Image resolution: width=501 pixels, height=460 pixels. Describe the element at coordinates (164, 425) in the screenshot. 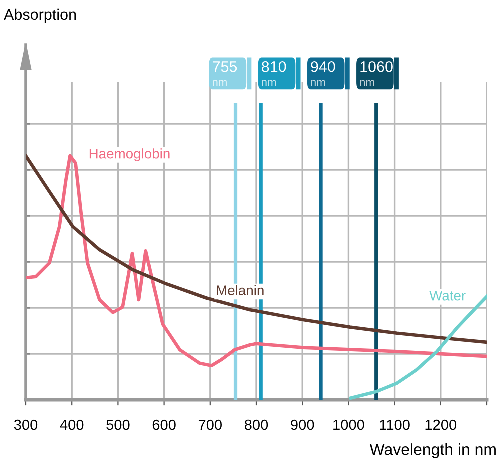

I see `x-tick-label: 600` at that location.